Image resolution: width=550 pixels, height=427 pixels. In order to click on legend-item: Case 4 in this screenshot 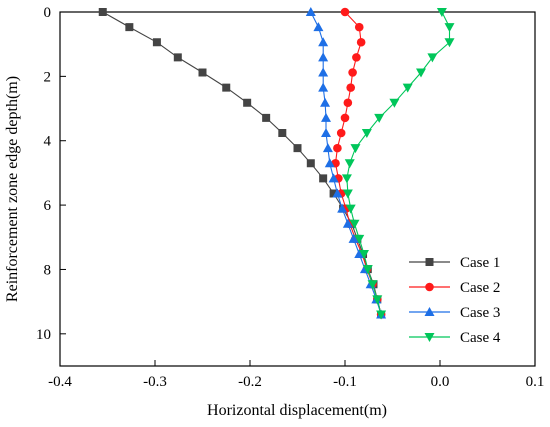, I will do `click(455, 338)`.